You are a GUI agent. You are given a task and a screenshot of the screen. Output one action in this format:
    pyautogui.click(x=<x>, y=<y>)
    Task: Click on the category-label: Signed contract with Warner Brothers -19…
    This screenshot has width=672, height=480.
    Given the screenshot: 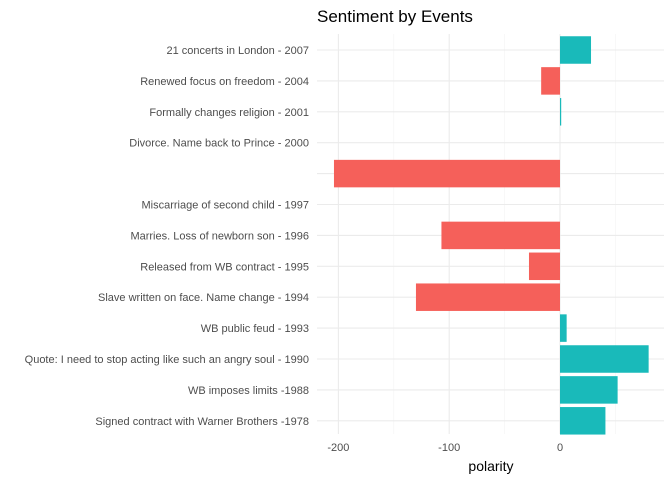 What is the action you would take?
    pyautogui.click(x=202, y=422)
    